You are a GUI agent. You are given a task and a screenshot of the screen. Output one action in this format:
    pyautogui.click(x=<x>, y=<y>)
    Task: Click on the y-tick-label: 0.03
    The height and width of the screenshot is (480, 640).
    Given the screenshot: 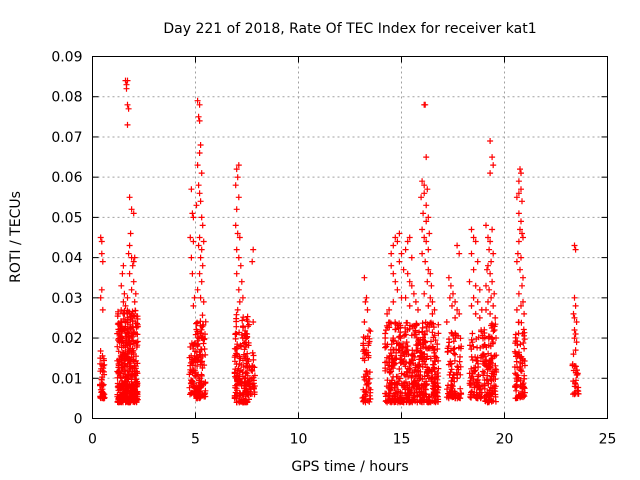 What is the action you would take?
    pyautogui.click(x=66, y=299)
    